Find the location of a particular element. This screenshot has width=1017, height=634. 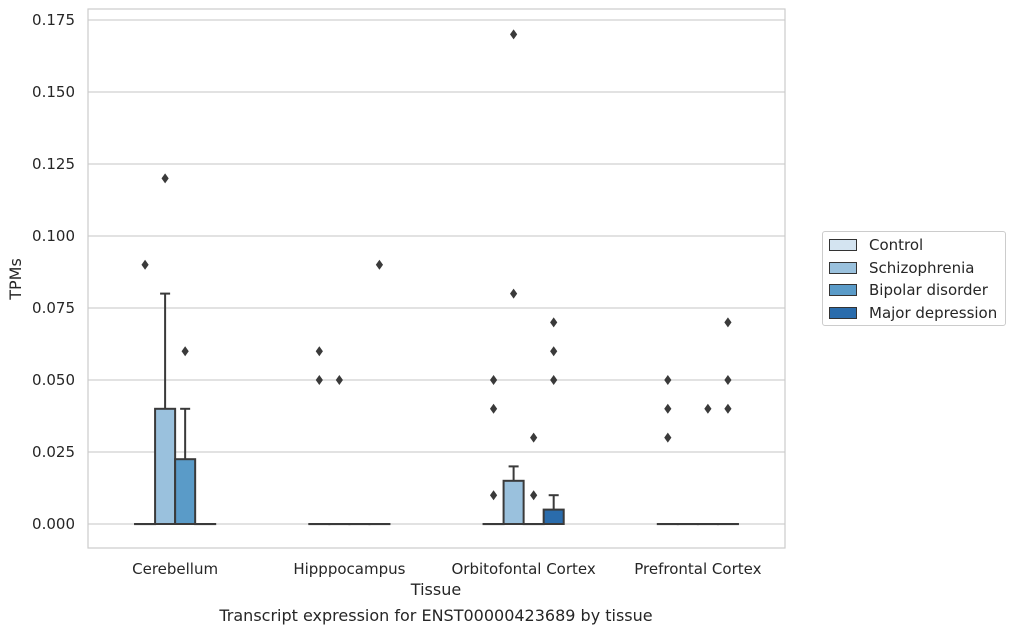

legend-item-control: Control is located at coordinates (876, 245).